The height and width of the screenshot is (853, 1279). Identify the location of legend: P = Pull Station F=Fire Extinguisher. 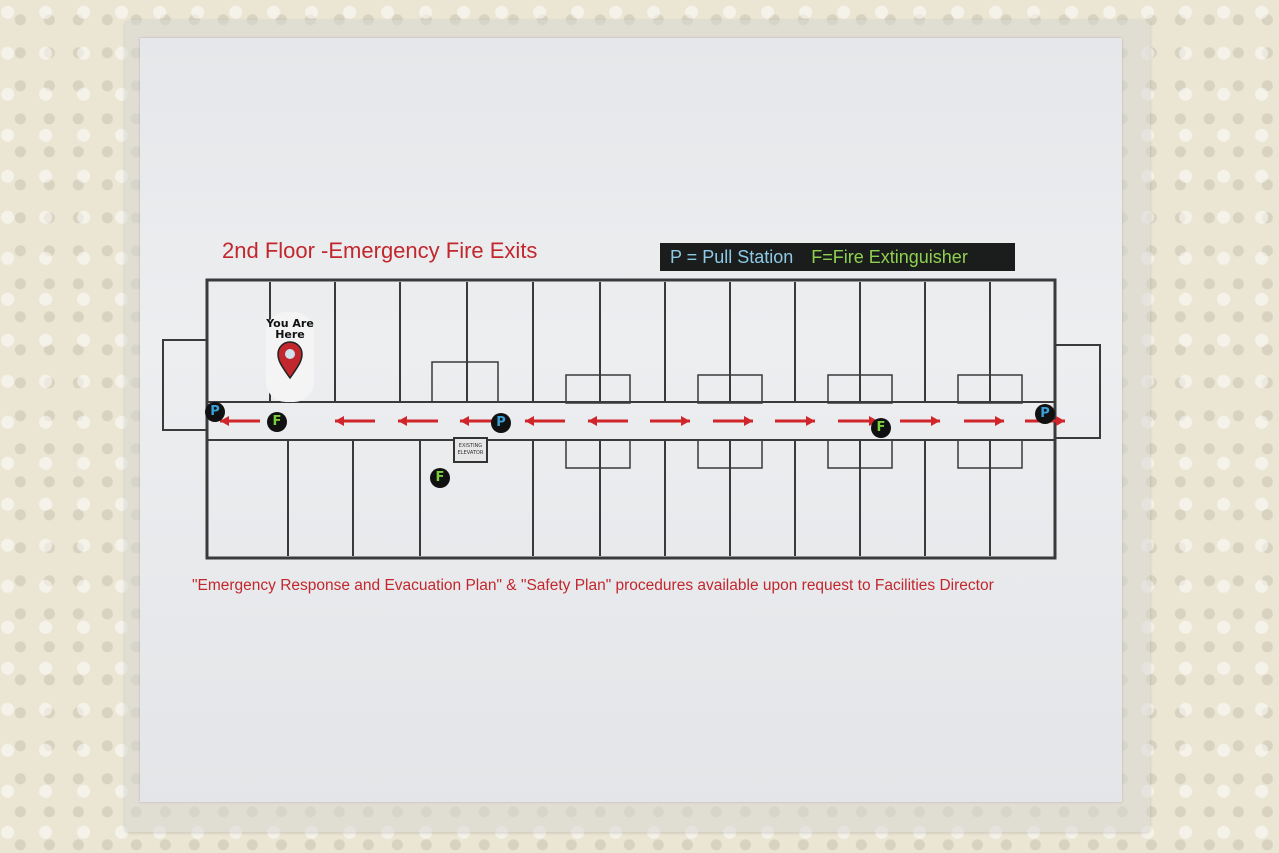
(837, 257).